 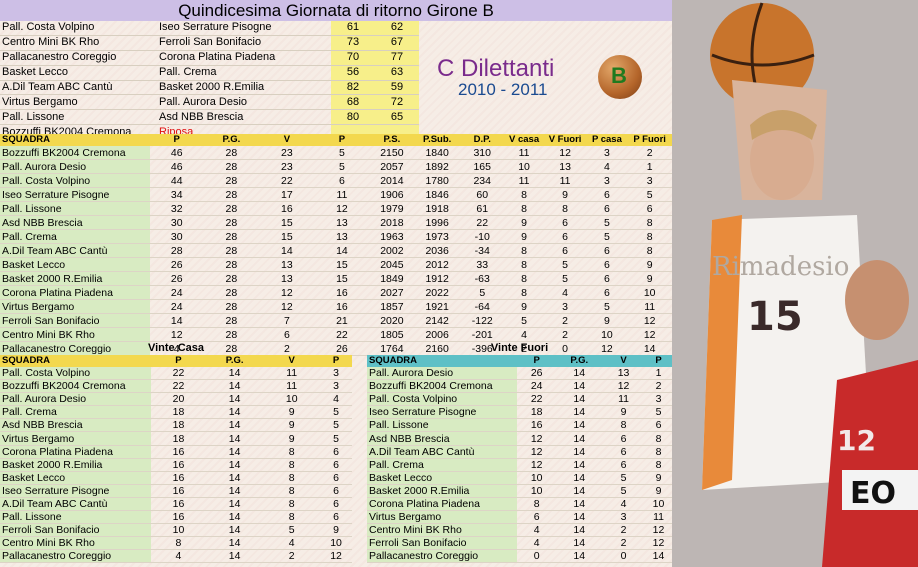 I want to click on table-row: Ferroli San Bonifacio 4 14 2 12, so click(x=519, y=543).